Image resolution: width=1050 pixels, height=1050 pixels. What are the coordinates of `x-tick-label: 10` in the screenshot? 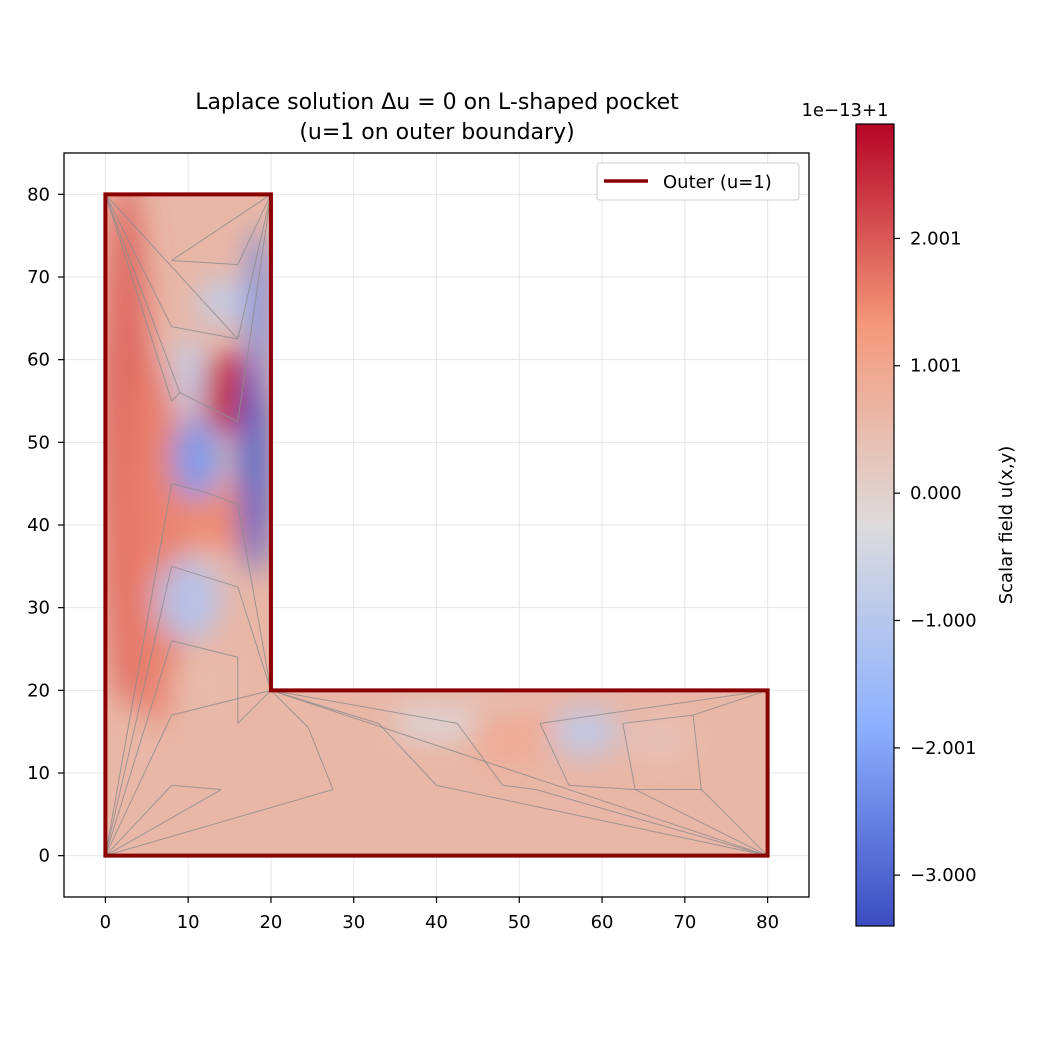 It's located at (188, 922).